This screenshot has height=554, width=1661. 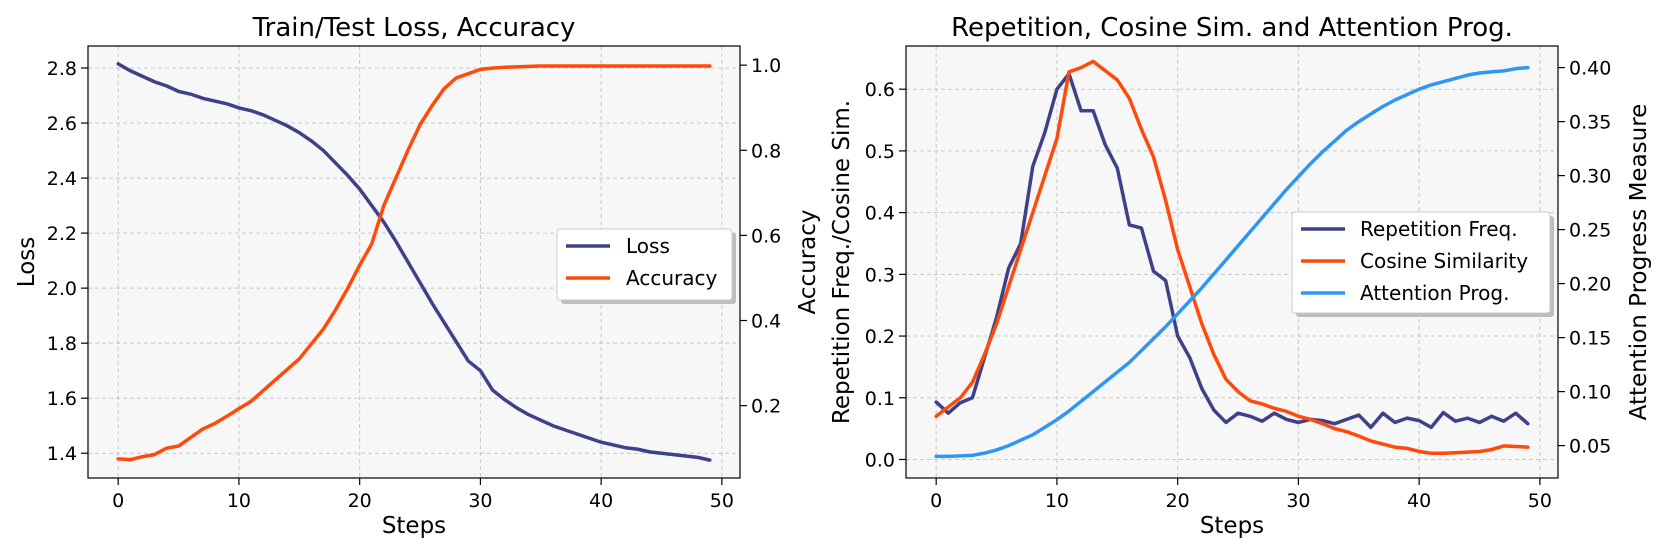 What do you see at coordinates (880, 152) in the screenshot?
I see `y-tick-label-left: 0.5` at bounding box center [880, 152].